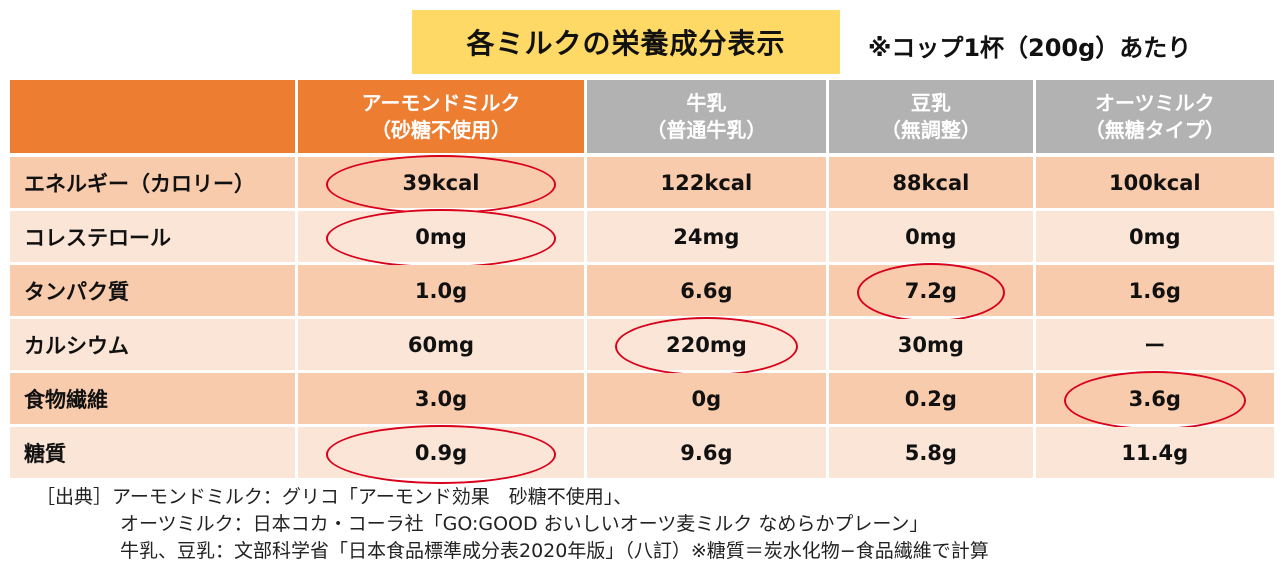 This screenshot has height=574, width=1280. I want to click on value-cell: 0.2g, so click(931, 398).